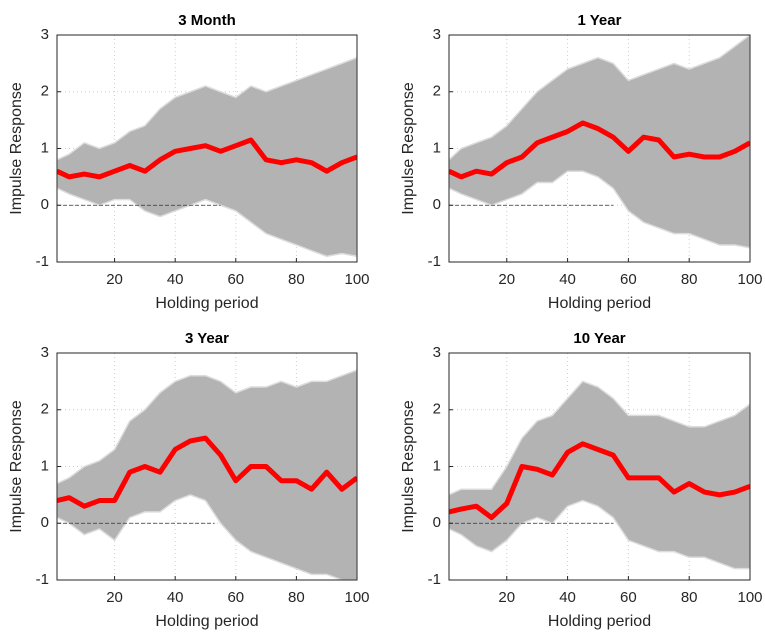  Describe the element at coordinates (600, 20) in the screenshot. I see `chart-title: 1 Year` at that location.